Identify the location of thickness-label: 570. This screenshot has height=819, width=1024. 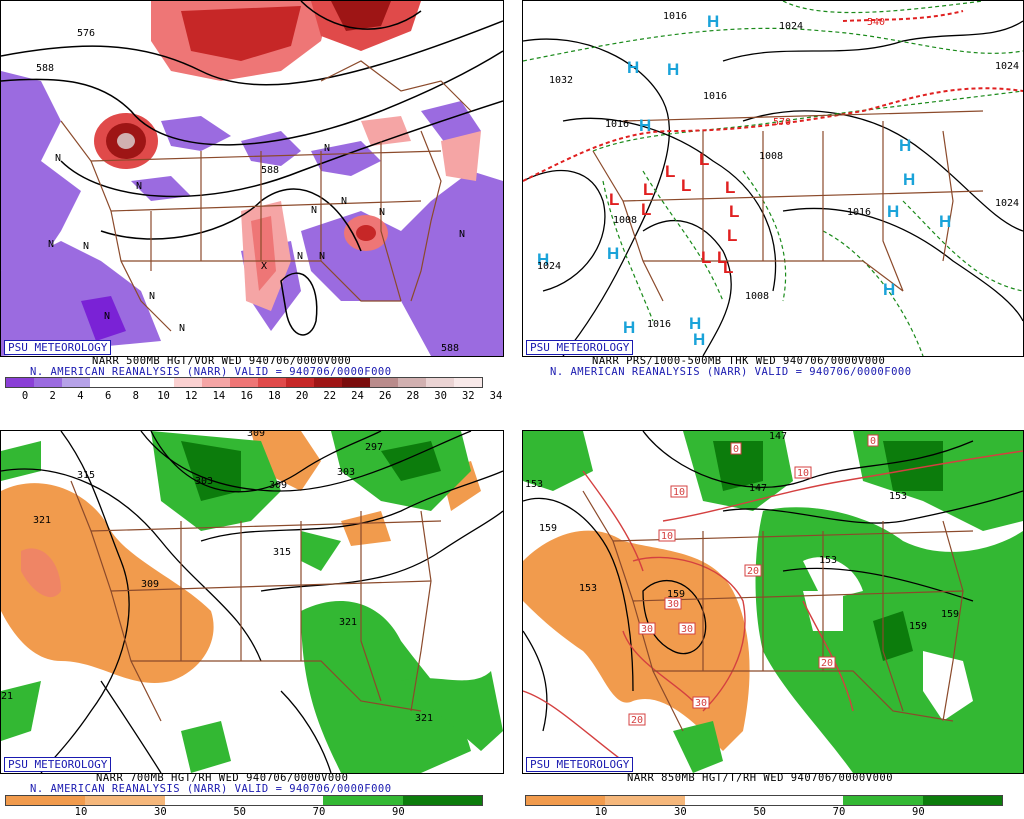
(782, 122).